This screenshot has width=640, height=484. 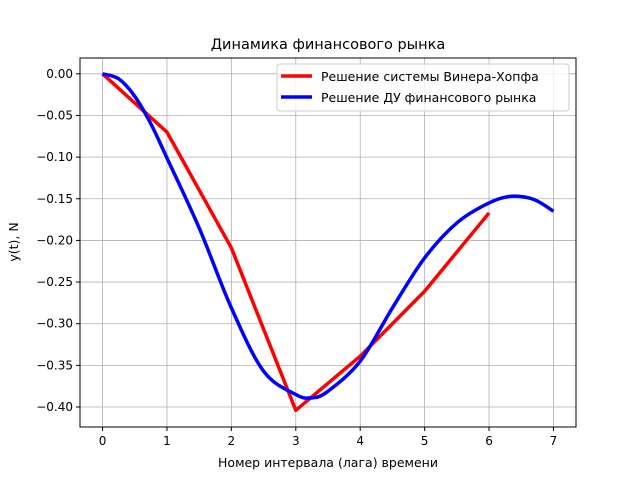 I want to click on x-tick-label: 2, so click(x=232, y=441).